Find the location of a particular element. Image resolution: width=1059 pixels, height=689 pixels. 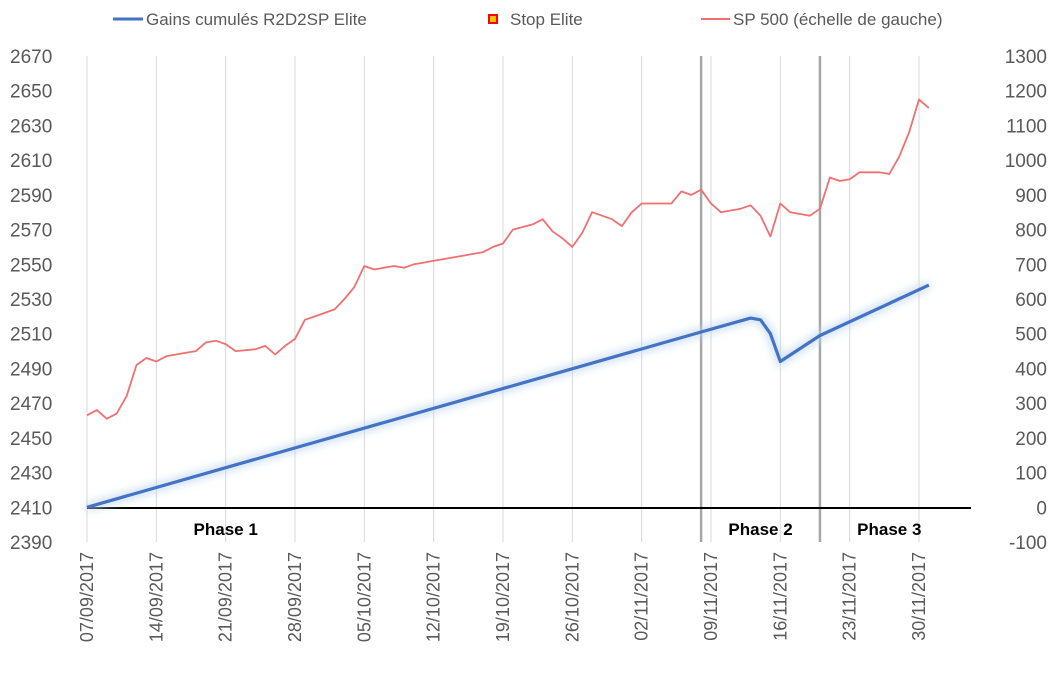

y-left-tick-label: 2630 is located at coordinates (31, 126).